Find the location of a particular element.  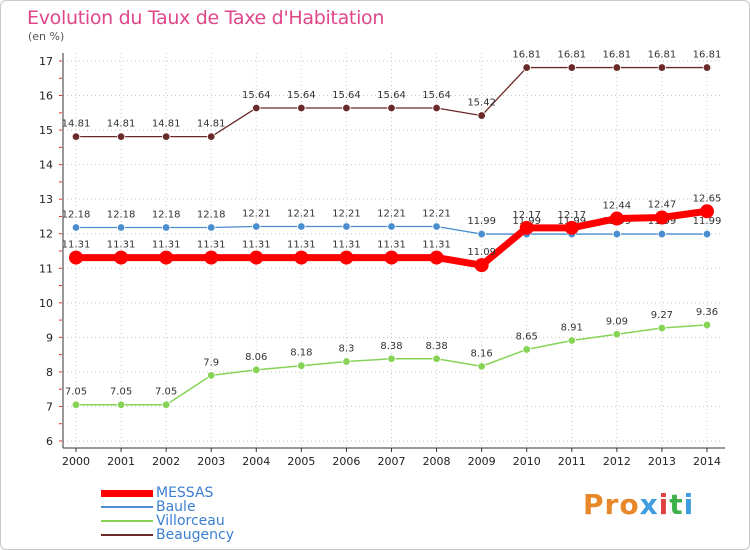

data-label-beaugency: 15.42 is located at coordinates (481, 103).